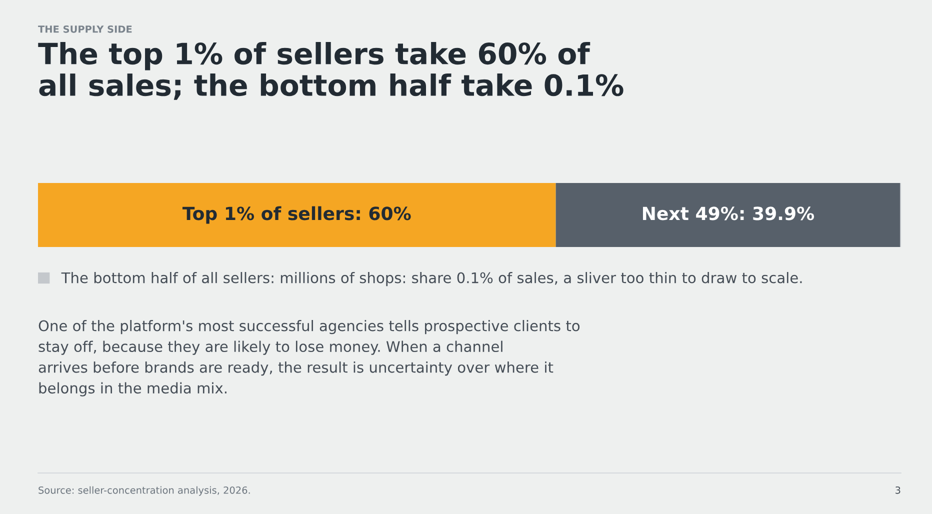  I want to click on chart-subtitle: THE SUPPLY SIDE, so click(85, 29).